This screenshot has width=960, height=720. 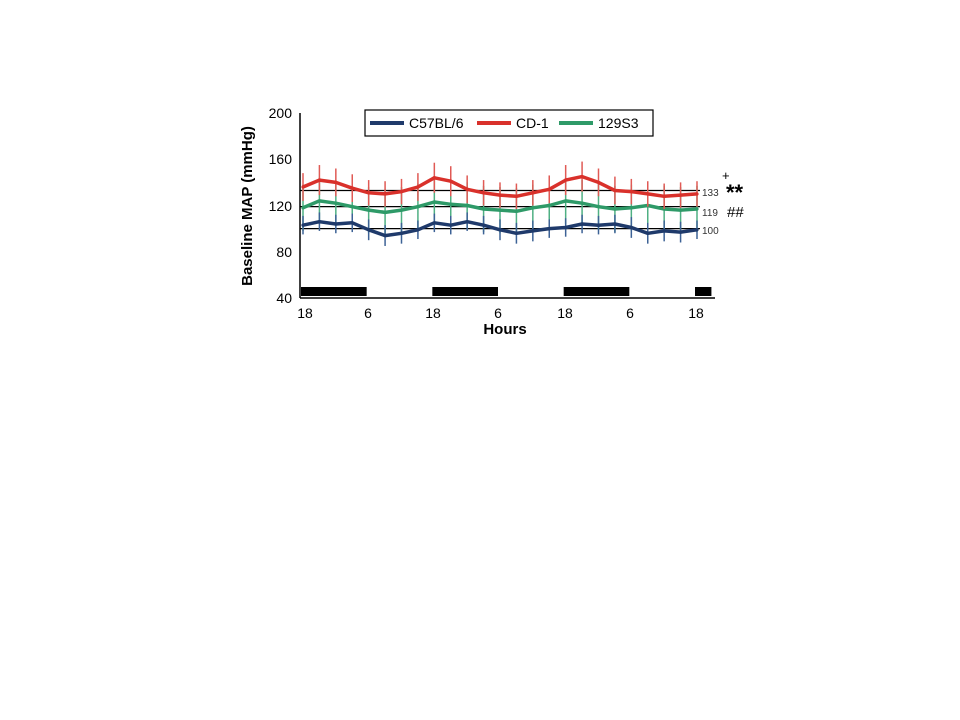 What do you see at coordinates (368, 313) in the screenshot?
I see `x-tick-label-6a: 6` at bounding box center [368, 313].